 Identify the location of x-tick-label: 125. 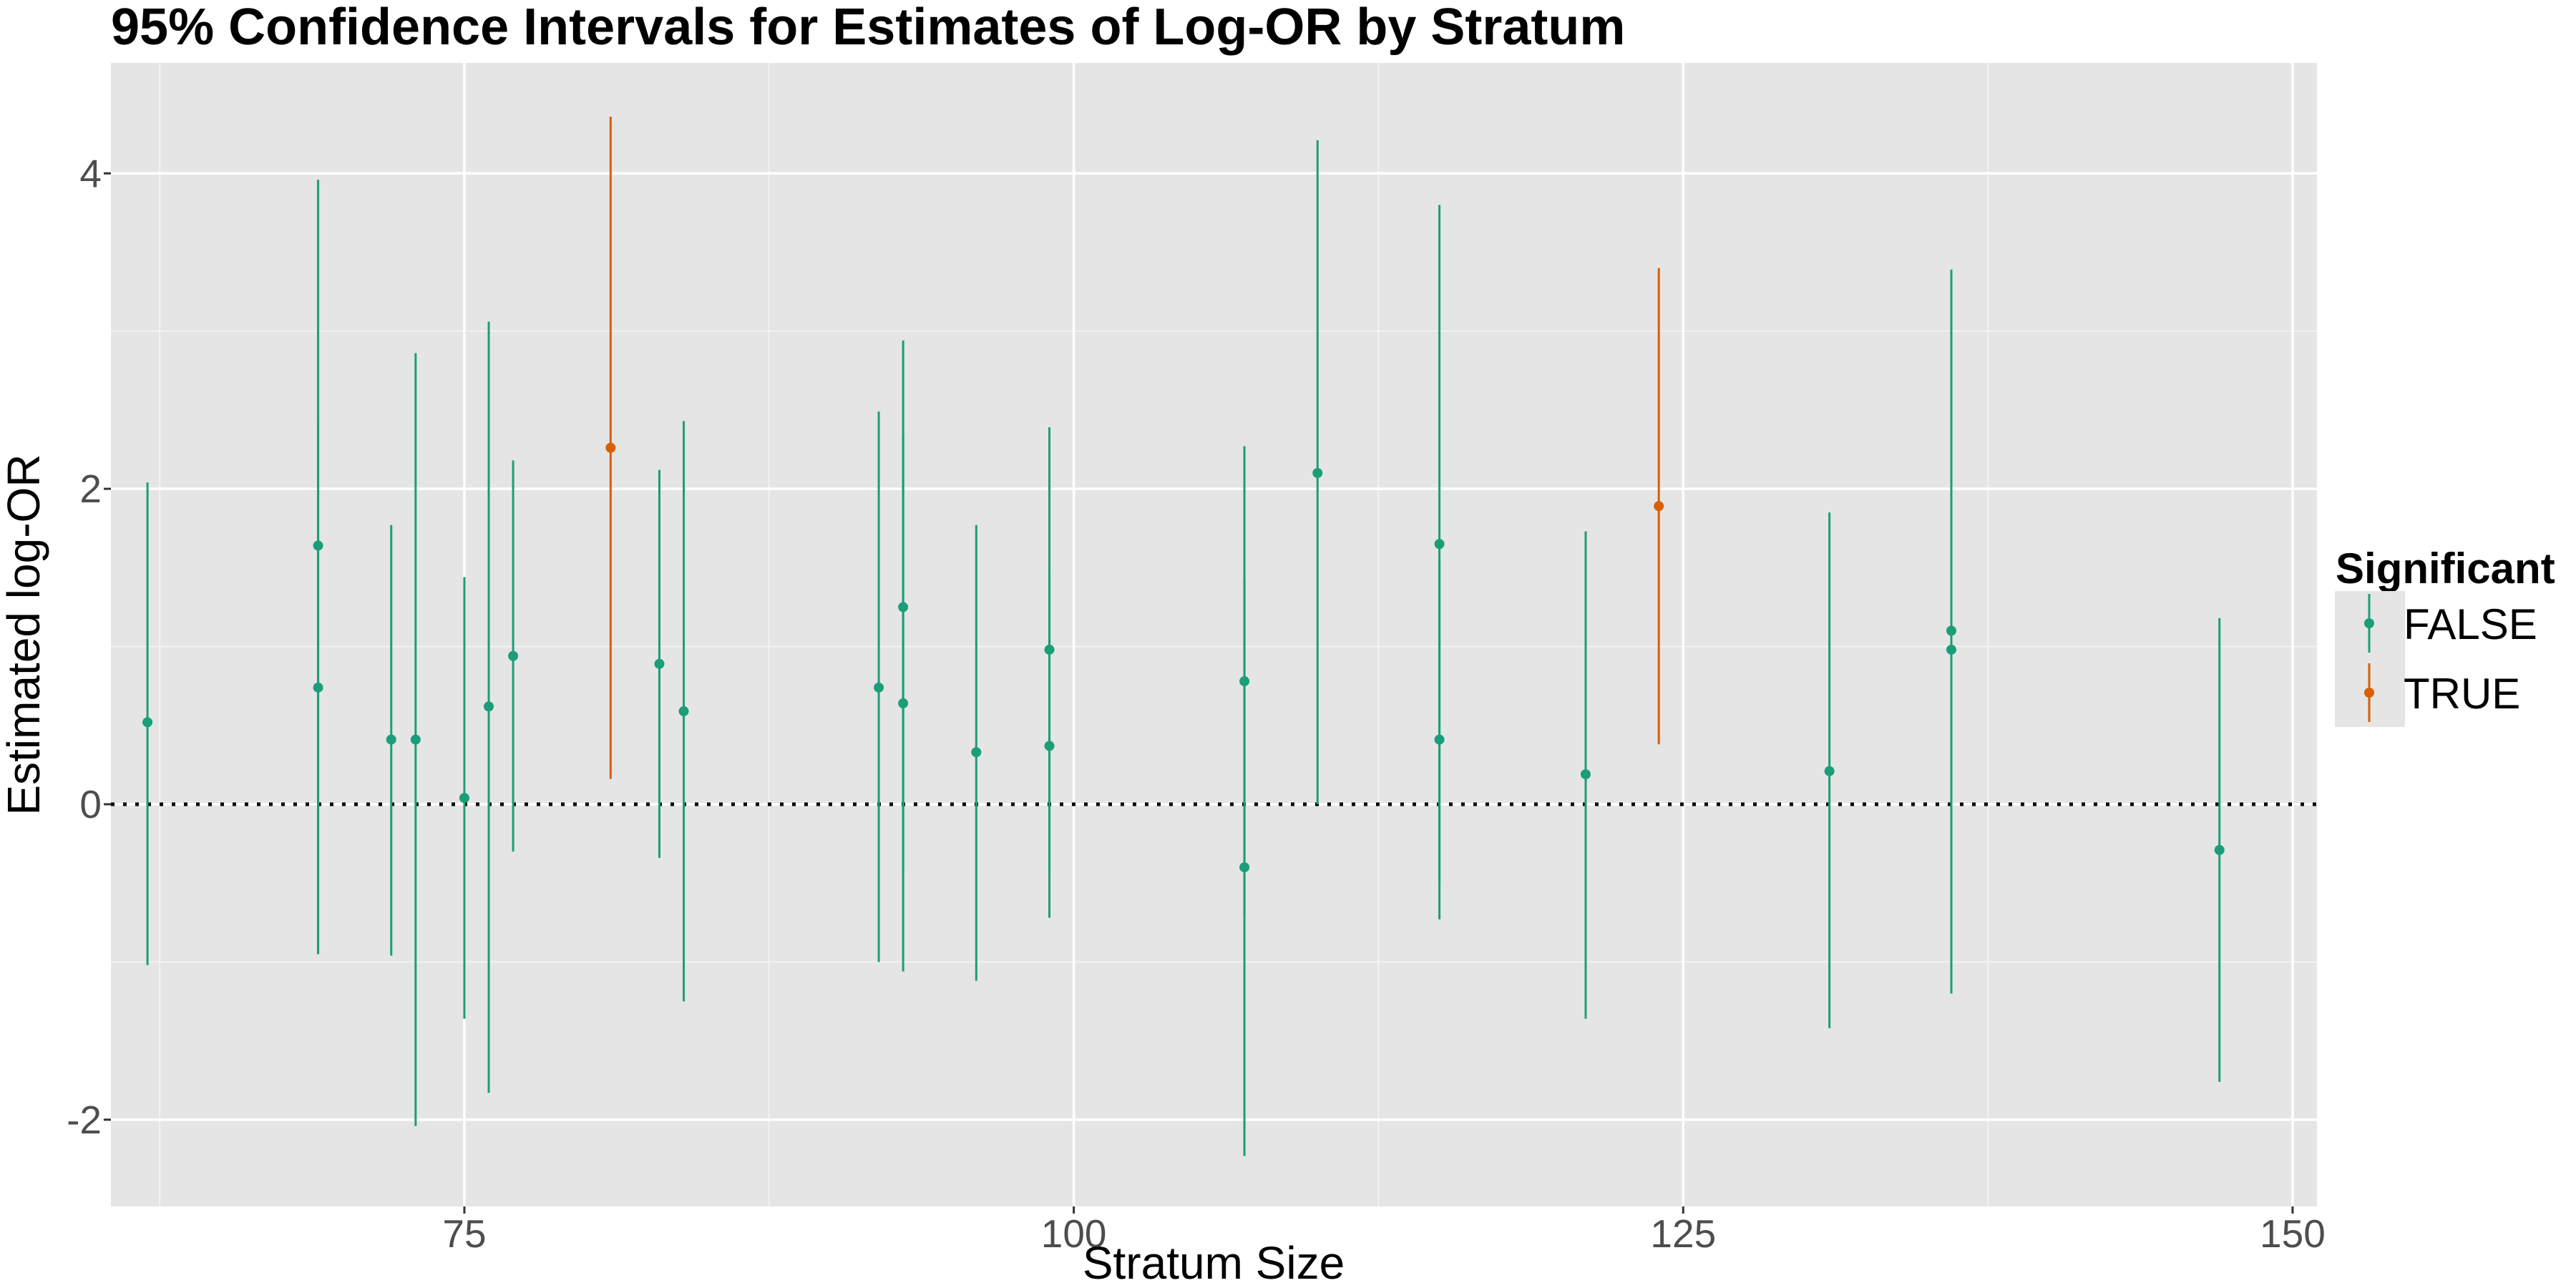
(1683, 1233).